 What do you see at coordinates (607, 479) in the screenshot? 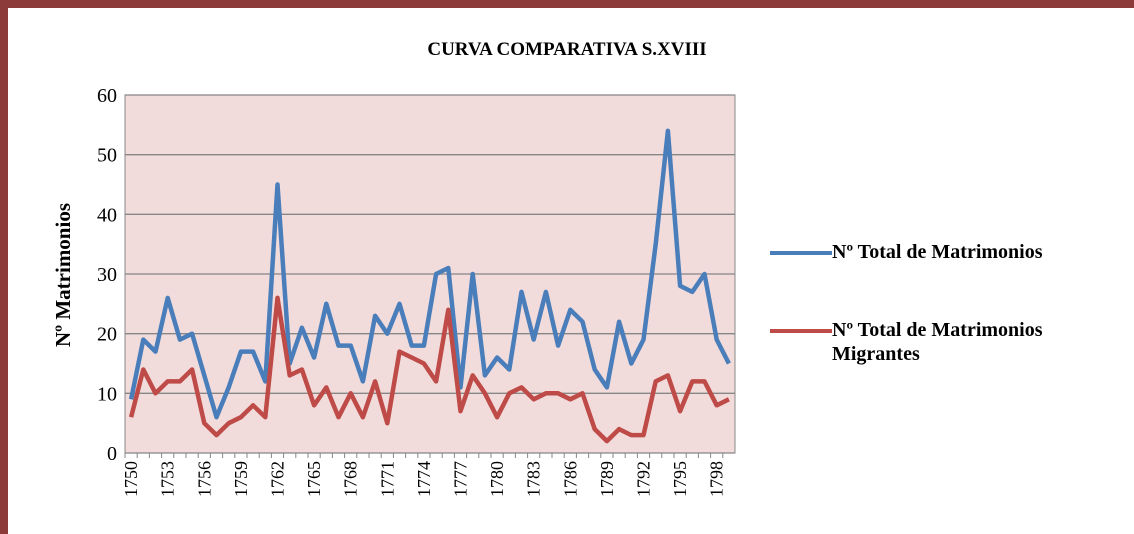
I see `x-tick-label: 1789` at bounding box center [607, 479].